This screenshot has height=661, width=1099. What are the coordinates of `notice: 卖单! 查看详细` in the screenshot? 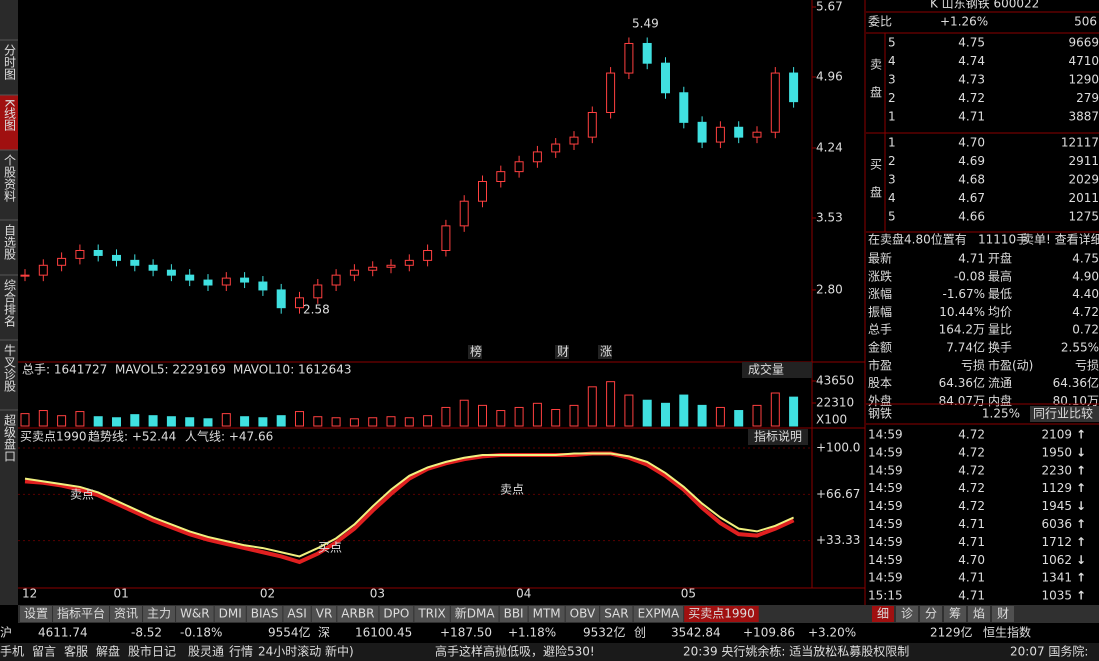 It's located at (1060, 239).